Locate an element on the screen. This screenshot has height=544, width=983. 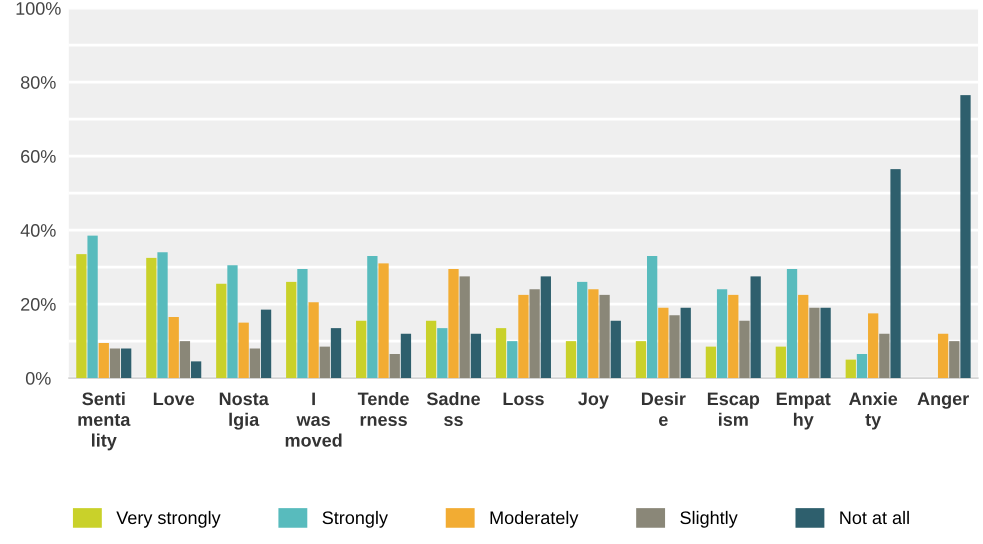
legend-label: Very strongly is located at coordinates (168, 519).